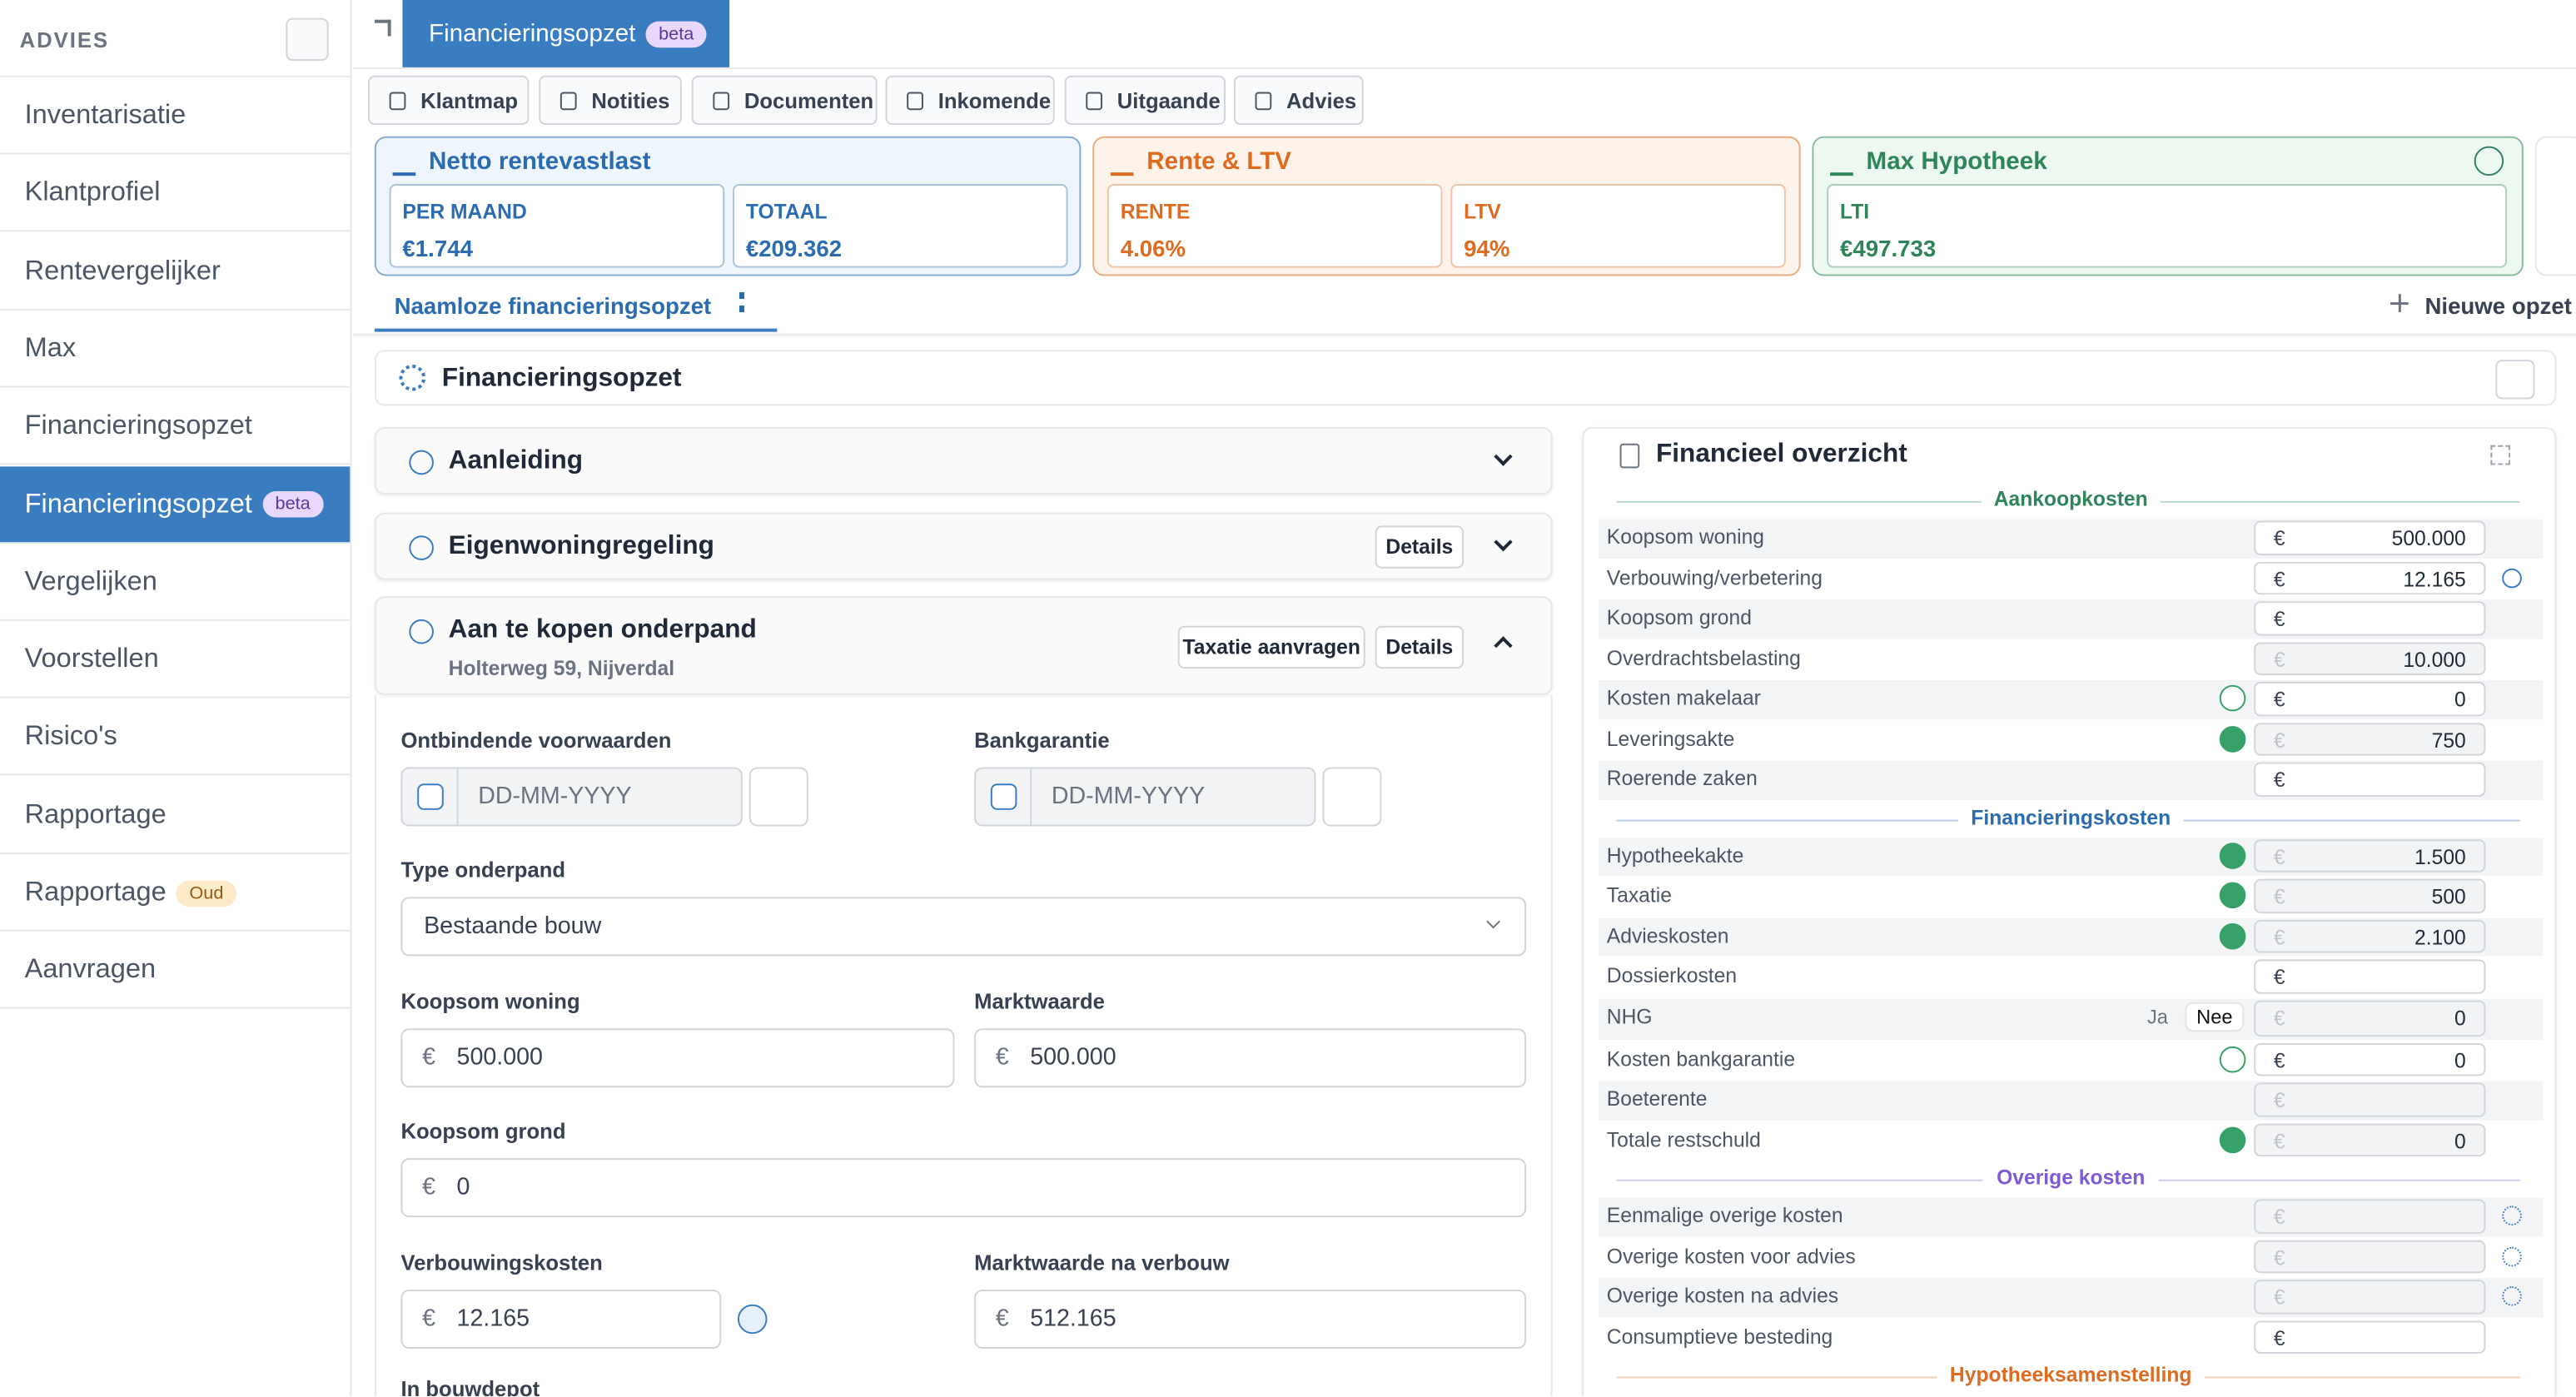 Image resolution: width=2576 pixels, height=1397 pixels. I want to click on overview-row: Taxatie €500, so click(2071, 897).